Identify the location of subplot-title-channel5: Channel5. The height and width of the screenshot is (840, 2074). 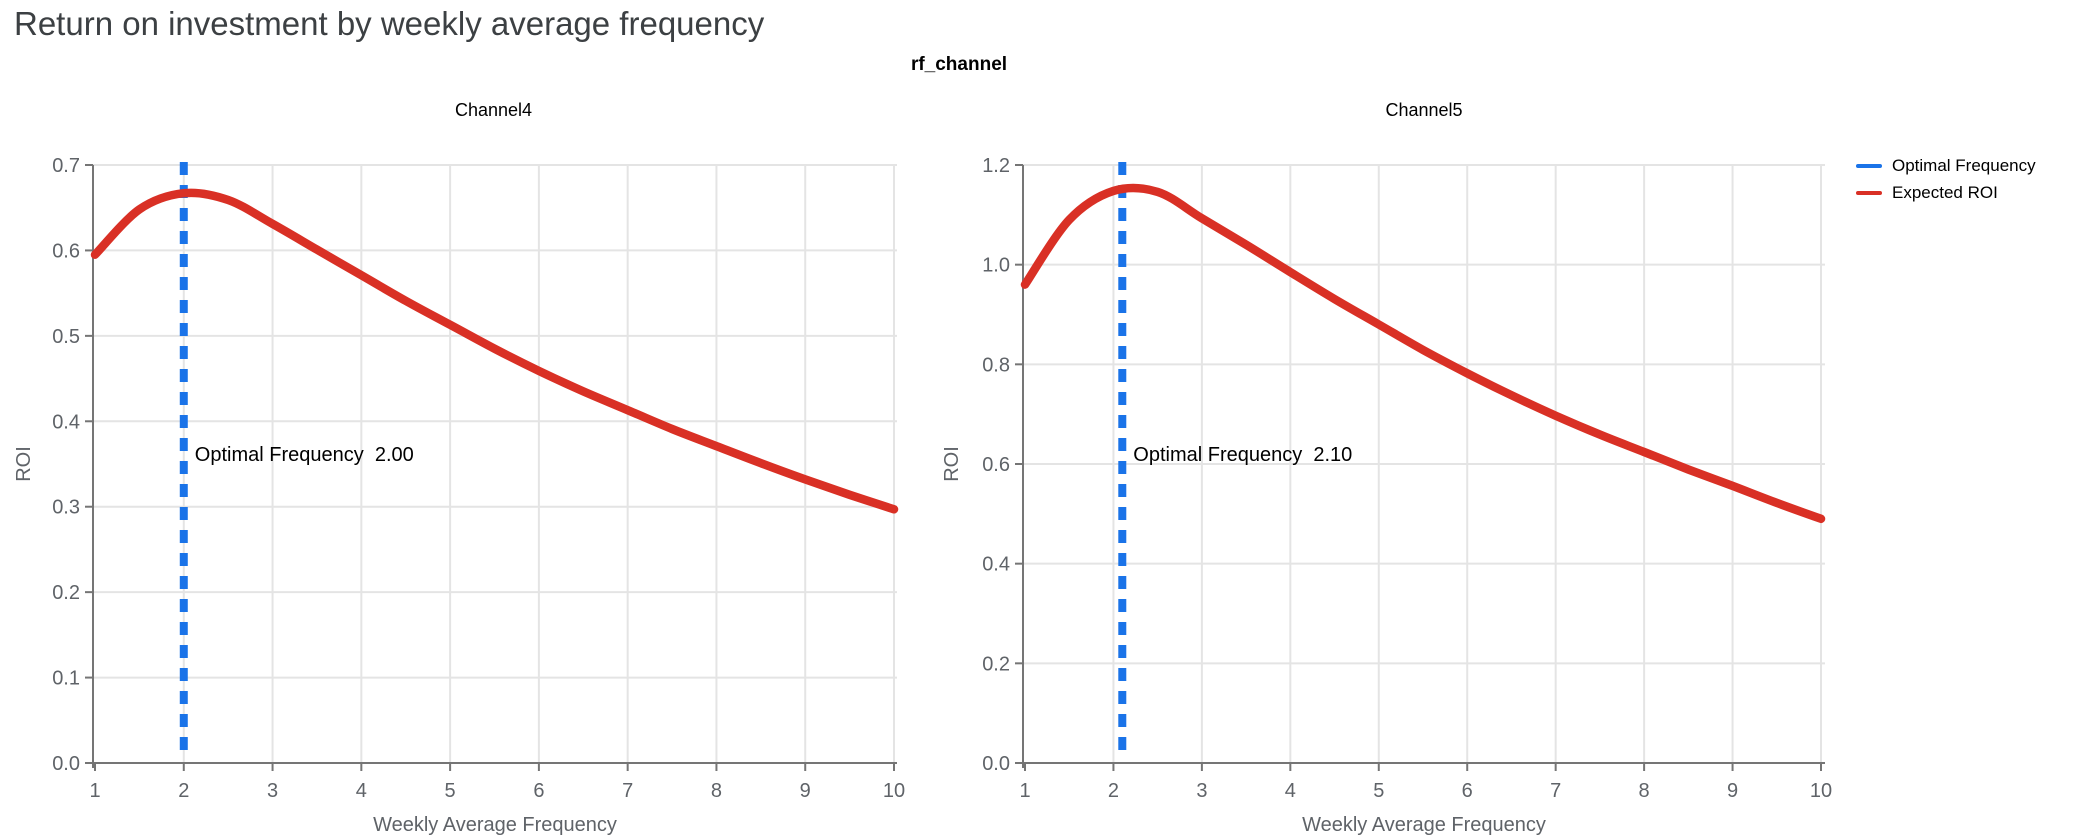
(1424, 110).